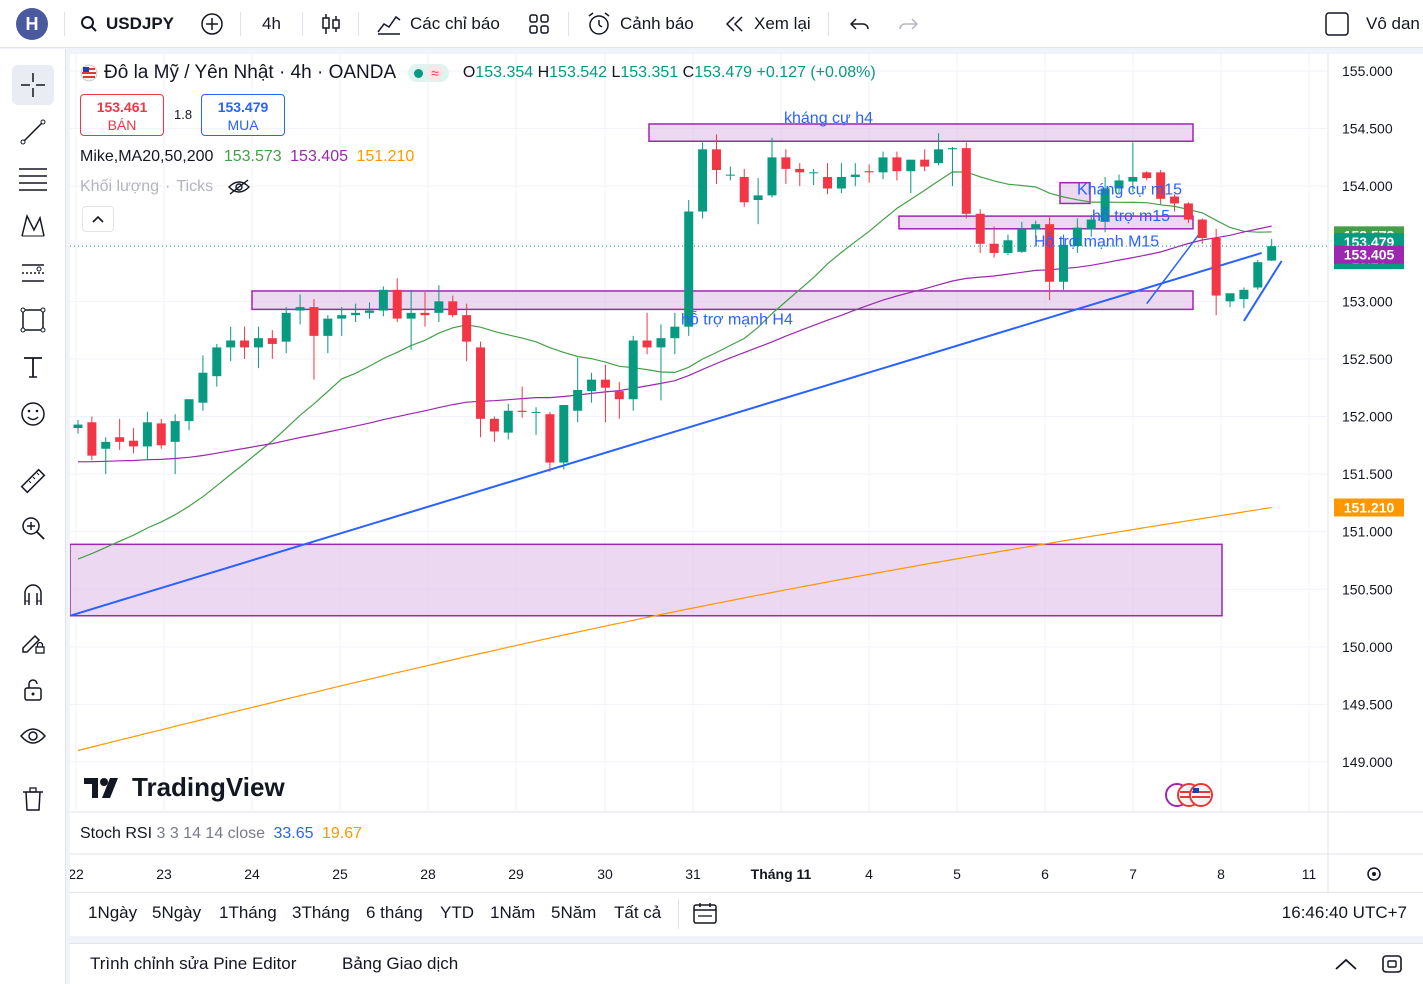  I want to click on buy-button: 153.479 MUA, so click(243, 115).